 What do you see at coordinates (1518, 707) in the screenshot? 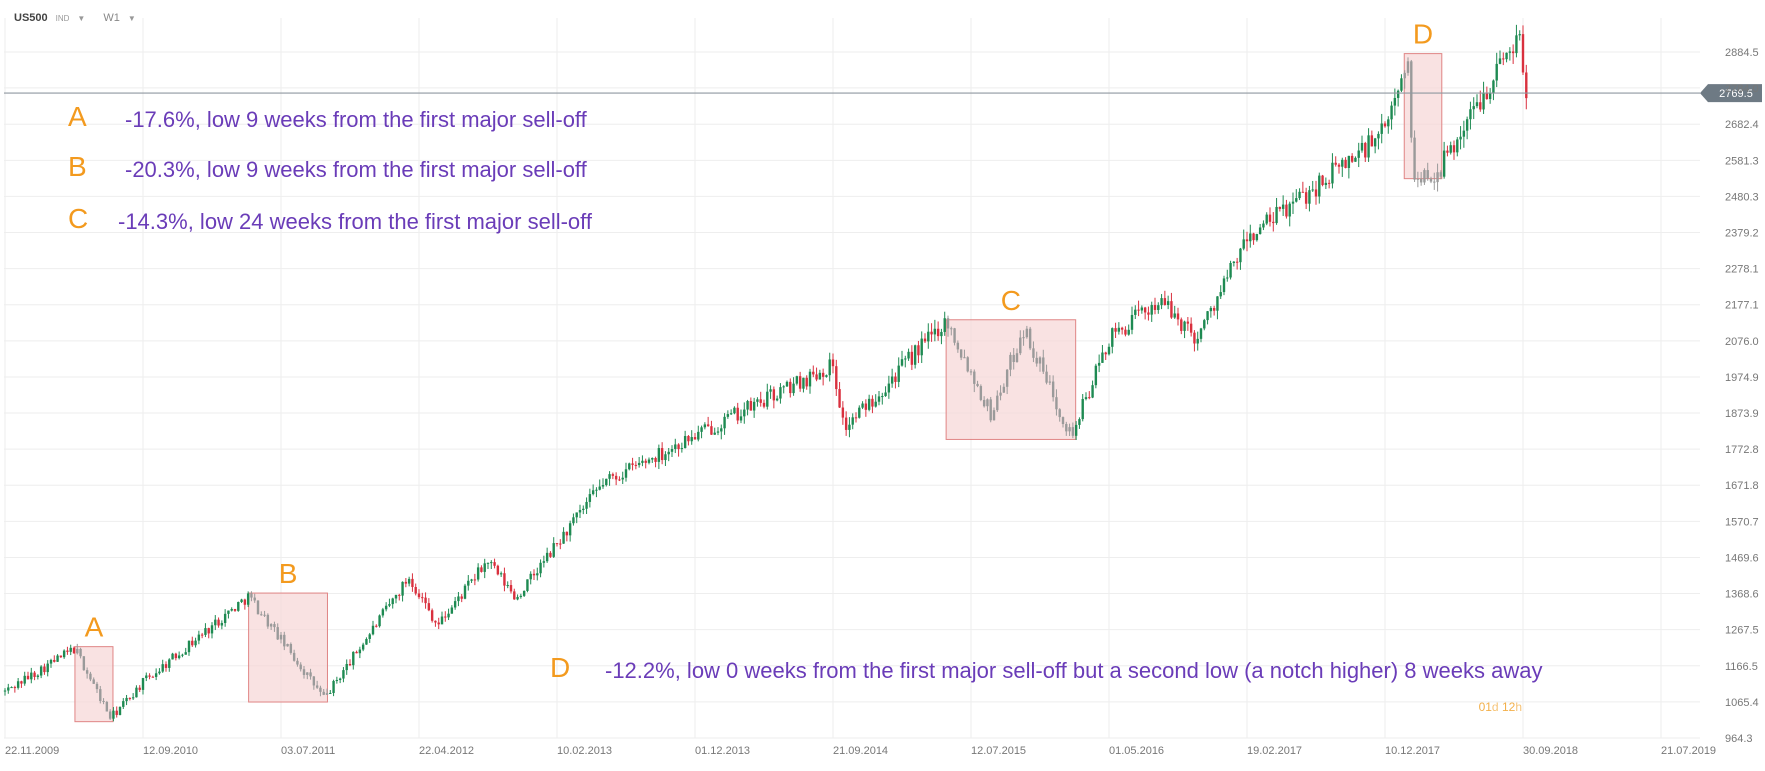
I see `timer-hours-unit: h` at bounding box center [1518, 707].